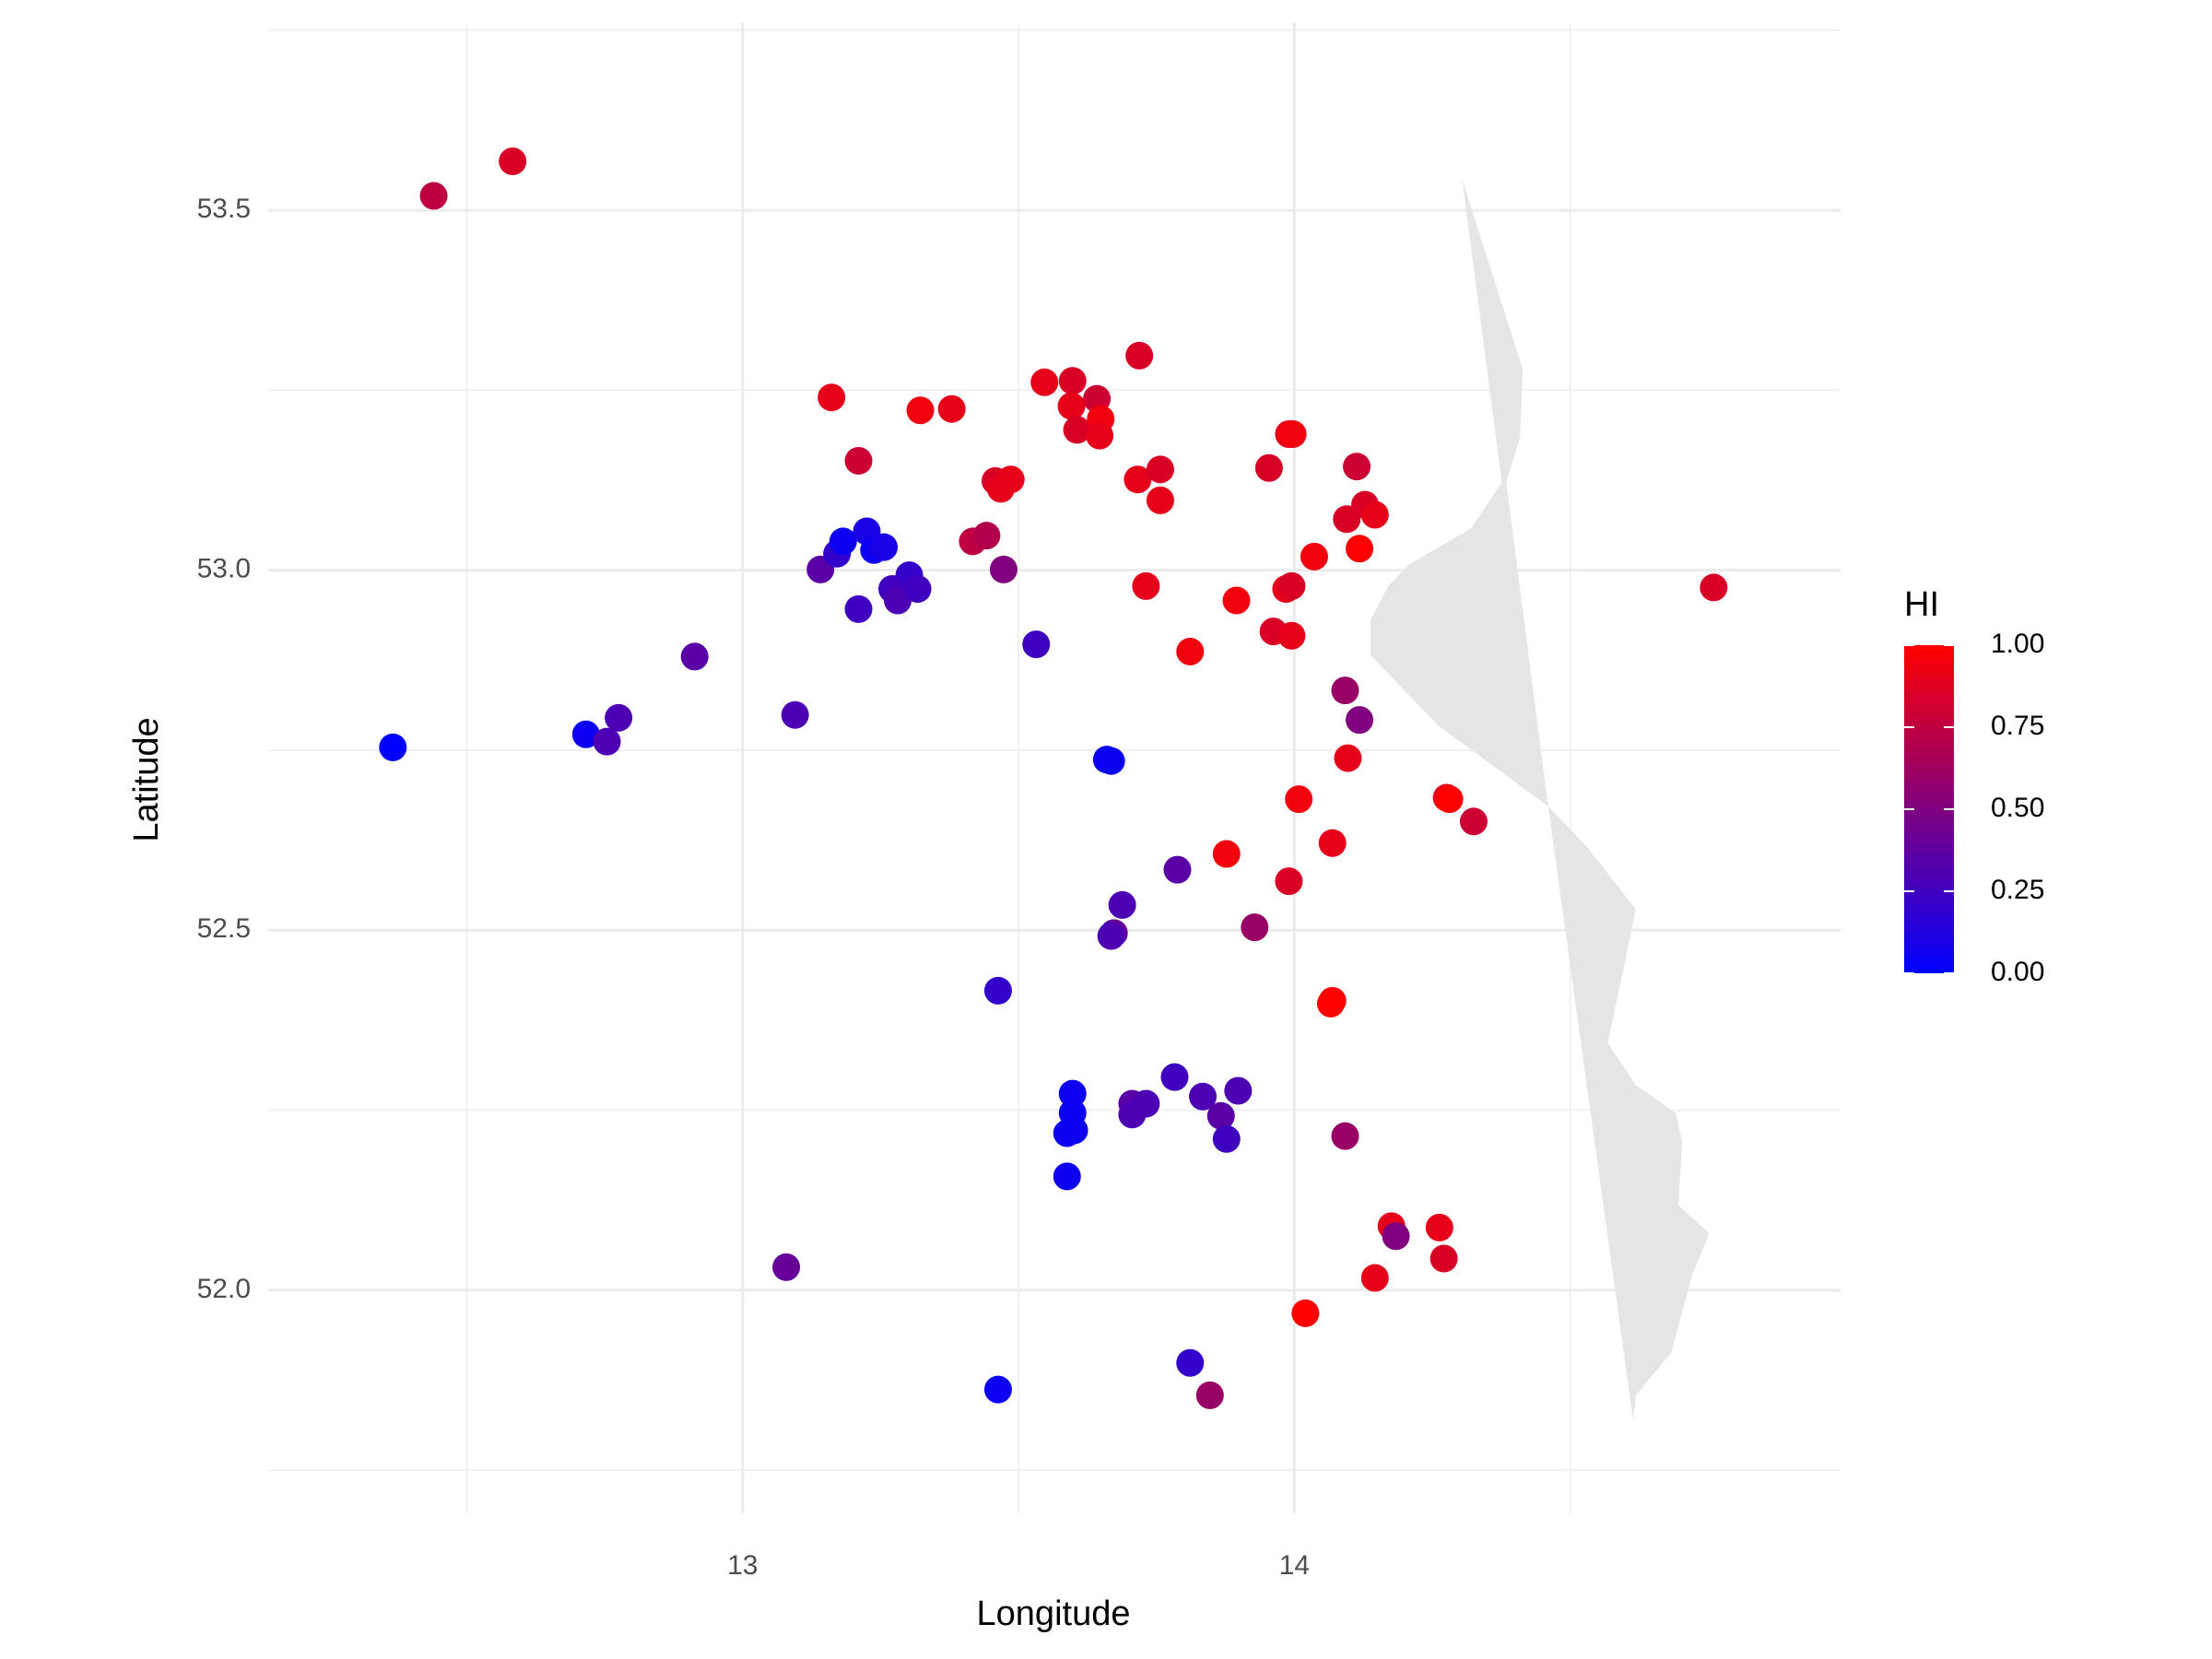 Image resolution: width=2212 pixels, height=1659 pixels. Describe the element at coordinates (2017, 726) in the screenshot. I see `colorbar-tick-label: 0.75` at that location.